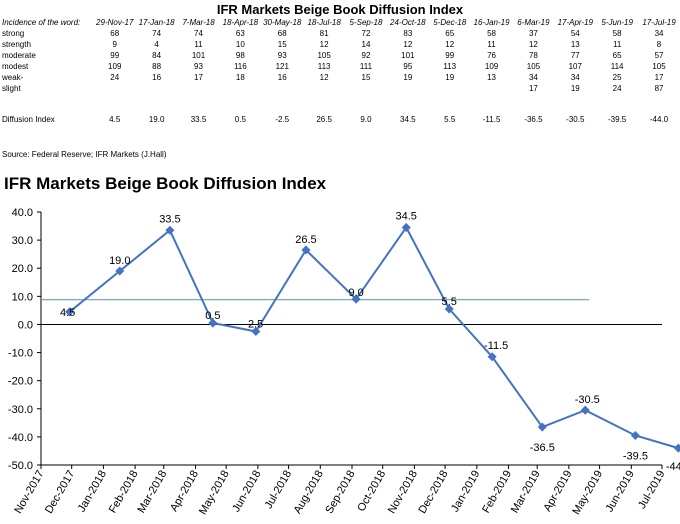 Image resolution: width=680 pixels, height=524 pixels. I want to click on x-tick-label: May-2019, so click(587, 493).